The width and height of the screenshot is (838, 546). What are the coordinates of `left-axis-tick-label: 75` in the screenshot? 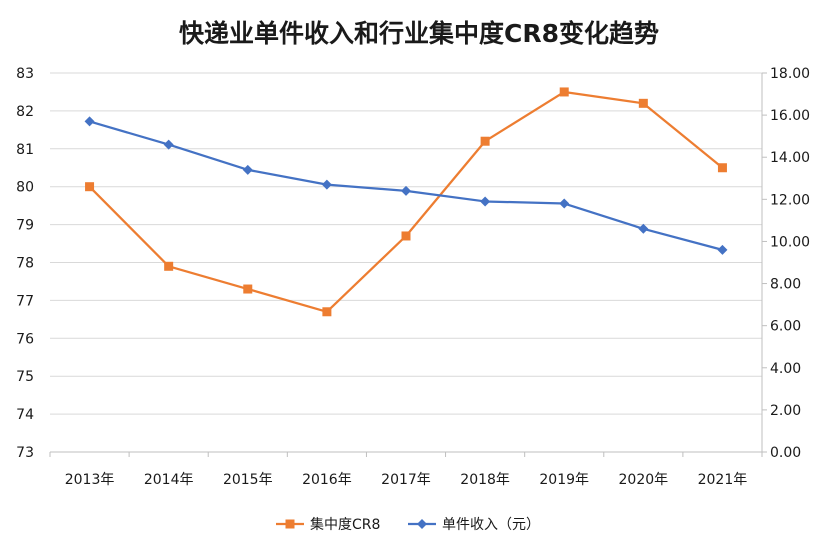 It's located at (25, 377).